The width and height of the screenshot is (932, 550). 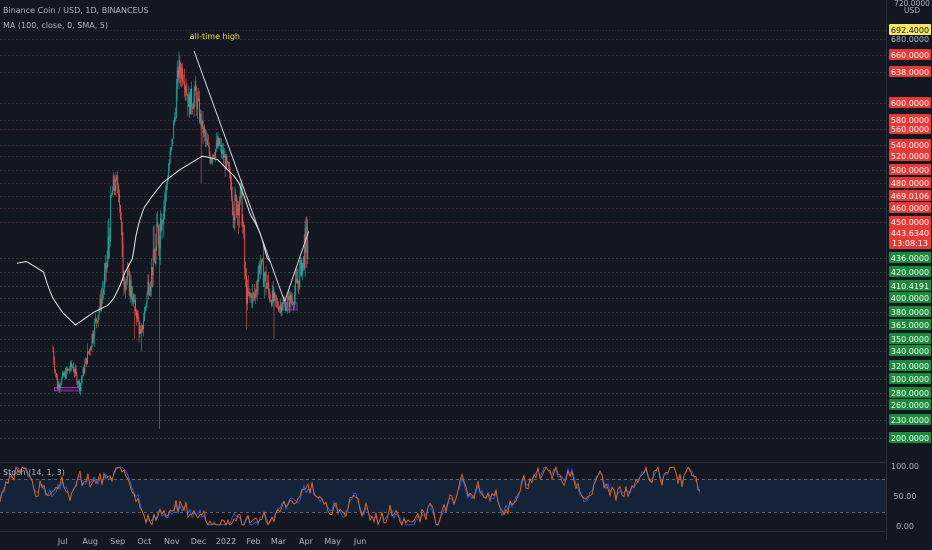 What do you see at coordinates (297, 266) in the screenshot?
I see `trendline` at bounding box center [297, 266].